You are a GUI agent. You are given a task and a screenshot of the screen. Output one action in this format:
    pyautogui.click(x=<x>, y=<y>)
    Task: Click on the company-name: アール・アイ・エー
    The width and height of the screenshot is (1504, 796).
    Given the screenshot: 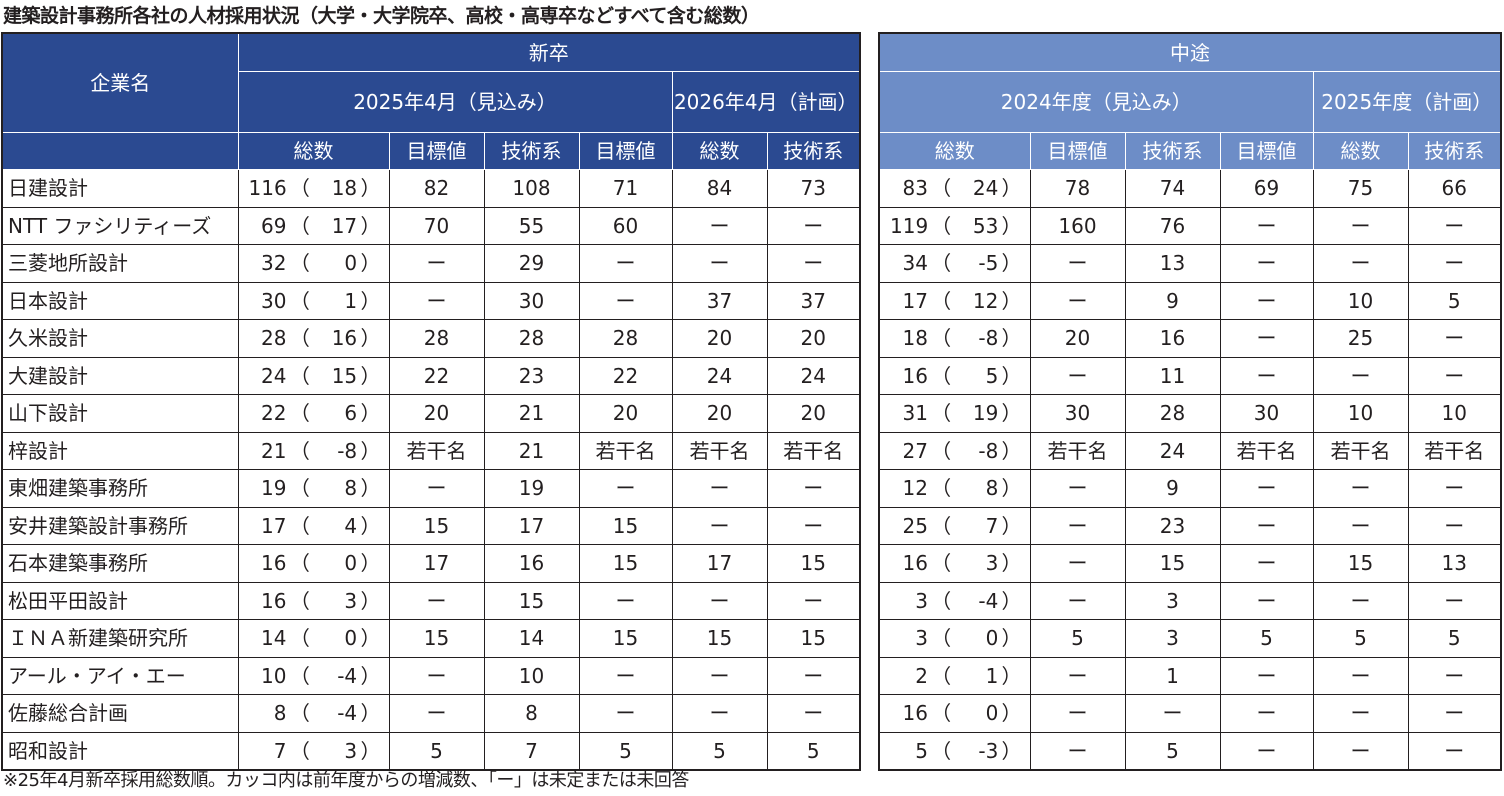 What is the action you would take?
    pyautogui.click(x=120, y=675)
    